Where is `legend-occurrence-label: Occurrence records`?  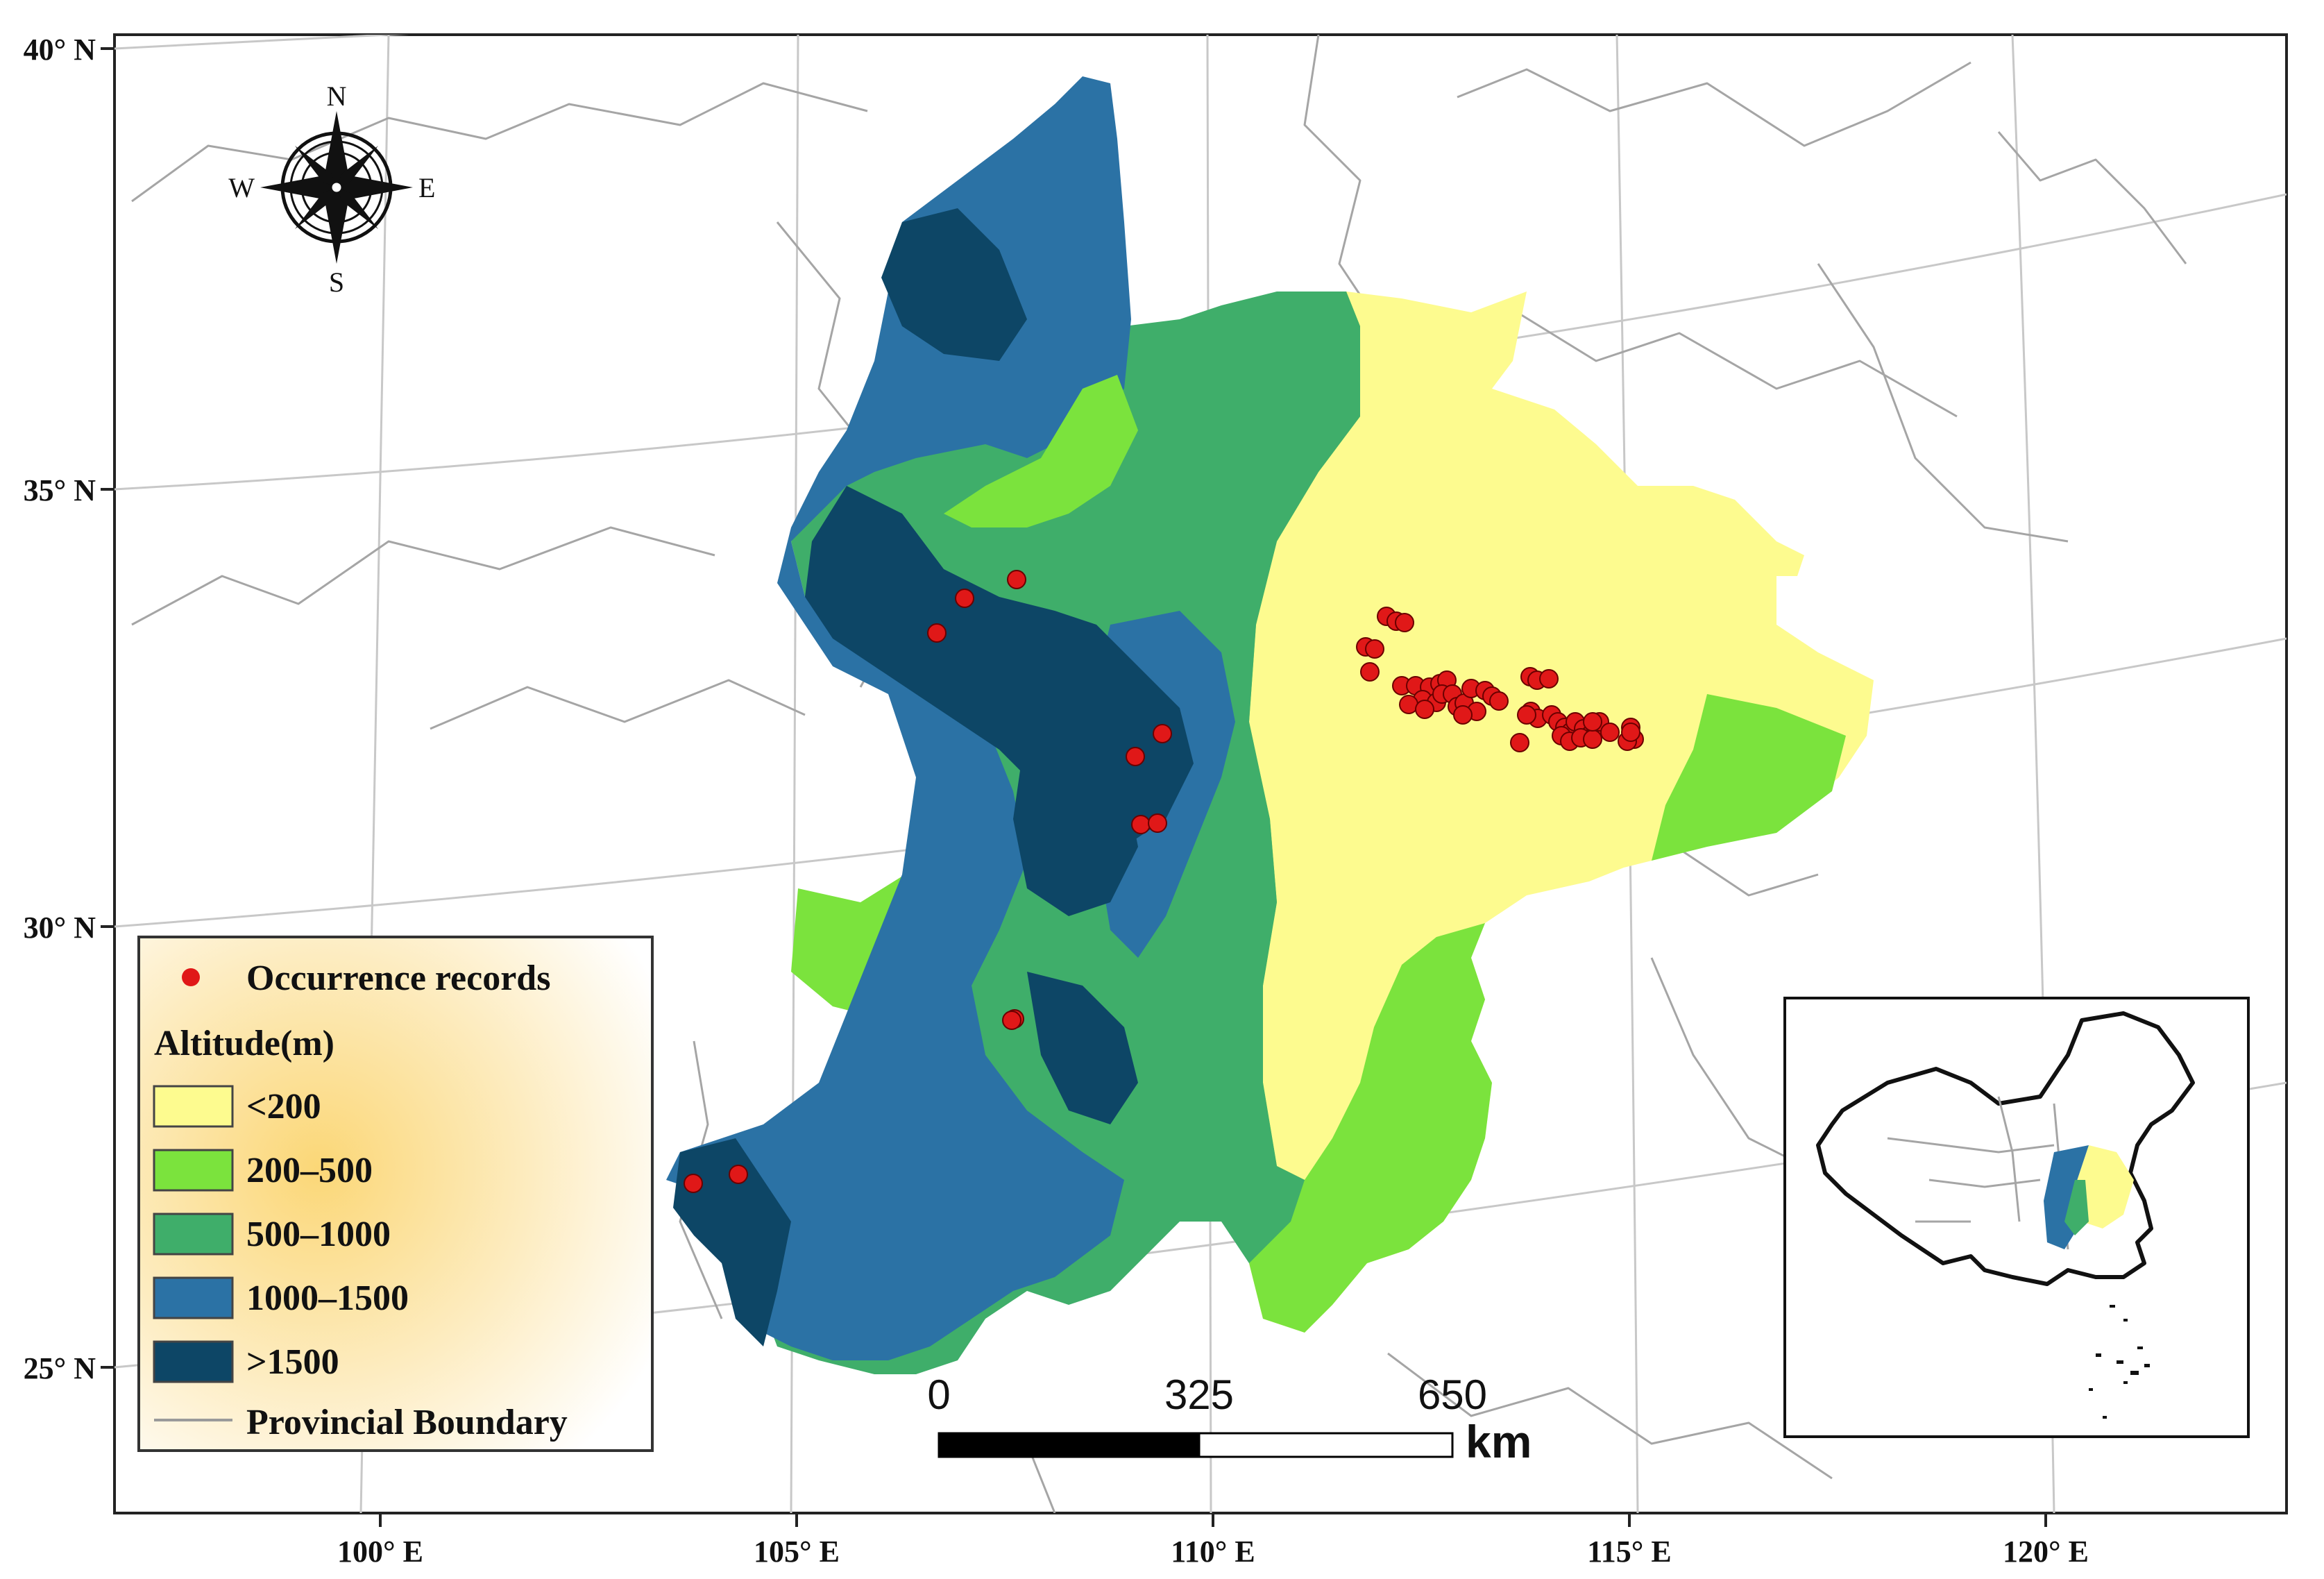 legend-occurrence-label: Occurrence records is located at coordinates (398, 978).